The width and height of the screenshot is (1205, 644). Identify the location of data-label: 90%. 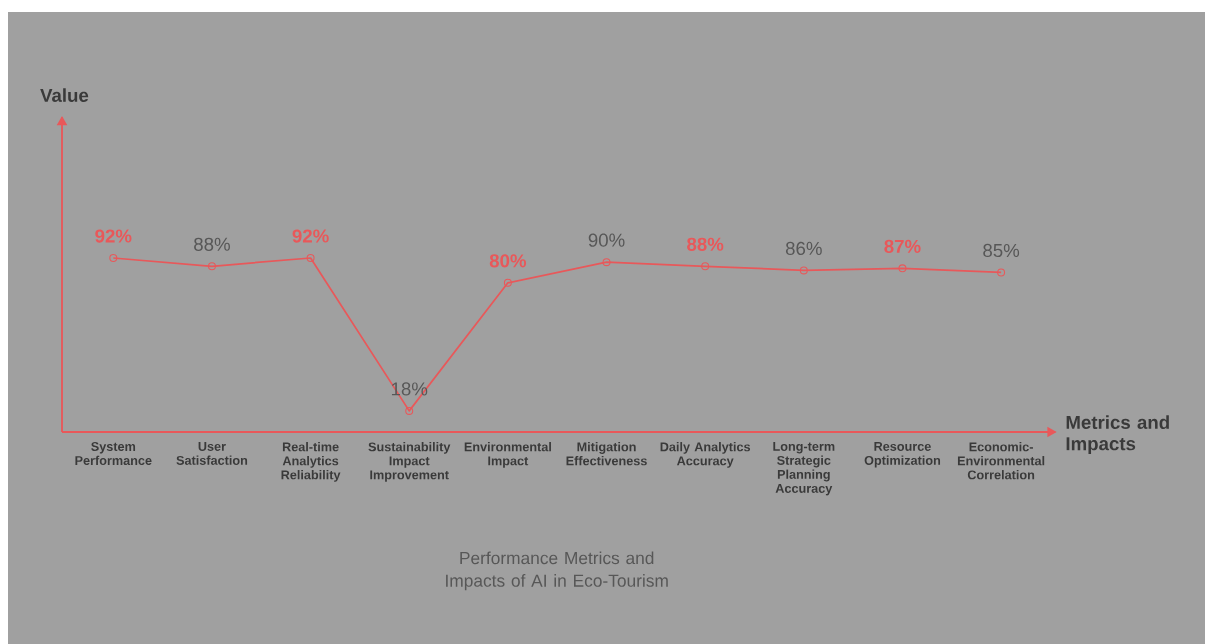
(606, 240).